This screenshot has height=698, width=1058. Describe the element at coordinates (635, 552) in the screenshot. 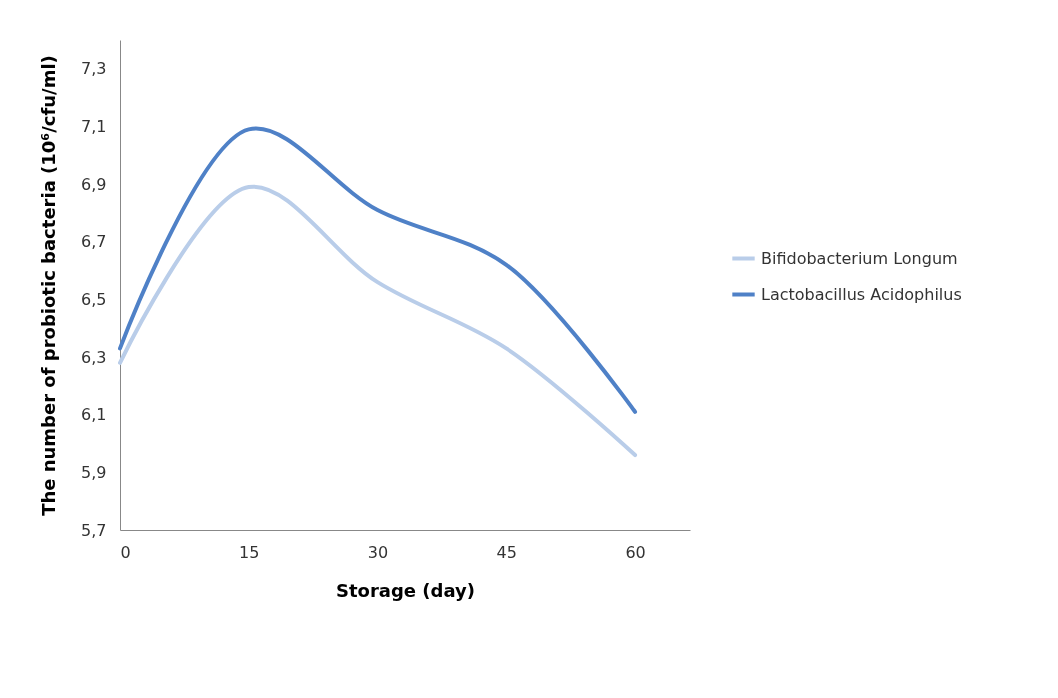

I see `x-tick-label: 60` at that location.